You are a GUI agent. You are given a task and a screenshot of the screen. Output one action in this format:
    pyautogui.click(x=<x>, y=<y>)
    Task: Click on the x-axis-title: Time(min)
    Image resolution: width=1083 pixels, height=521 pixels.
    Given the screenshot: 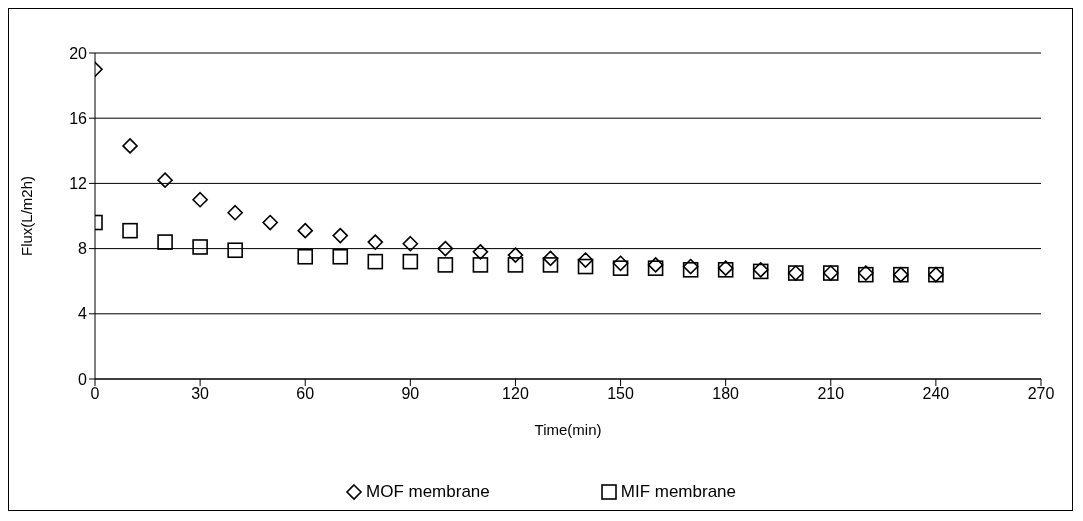 What is the action you would take?
    pyautogui.click(x=568, y=429)
    